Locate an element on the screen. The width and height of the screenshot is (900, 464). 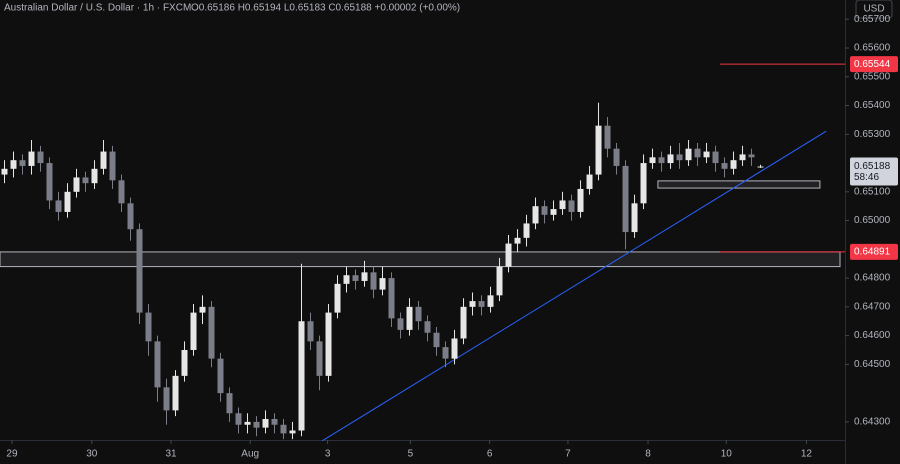
last-price-bg is located at coordinates (874, 171).